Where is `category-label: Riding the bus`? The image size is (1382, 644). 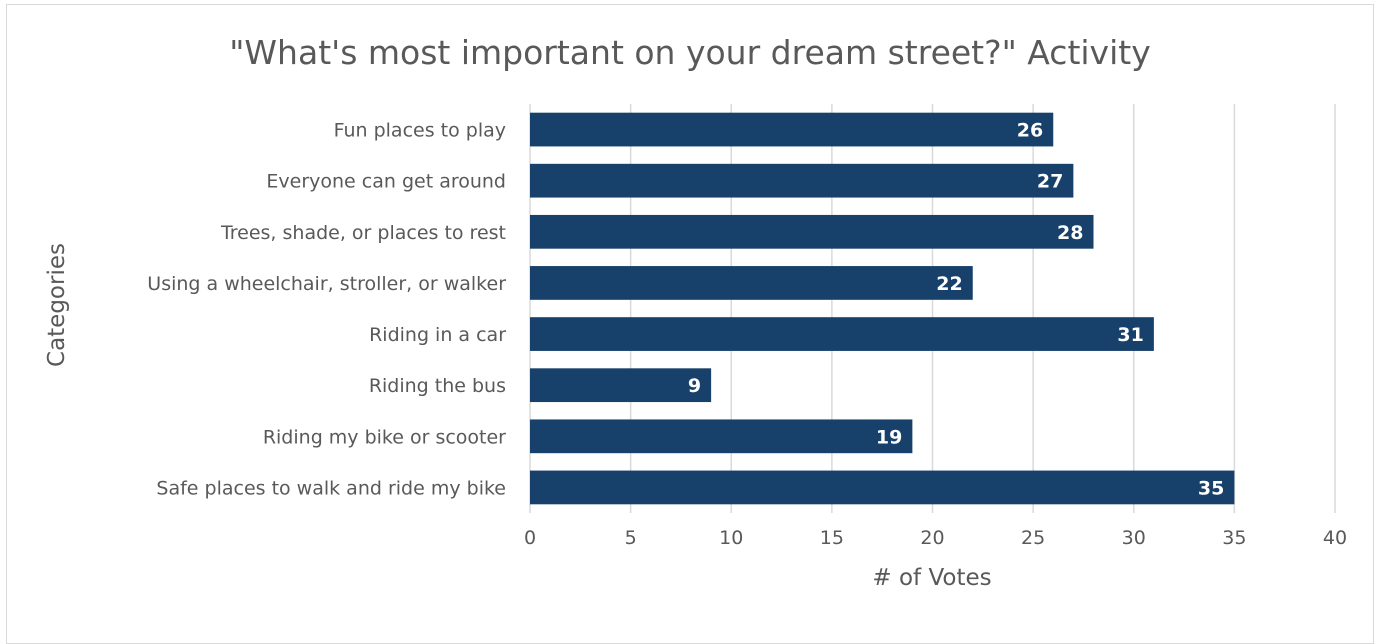
category-label: Riding the bus is located at coordinates (437, 386).